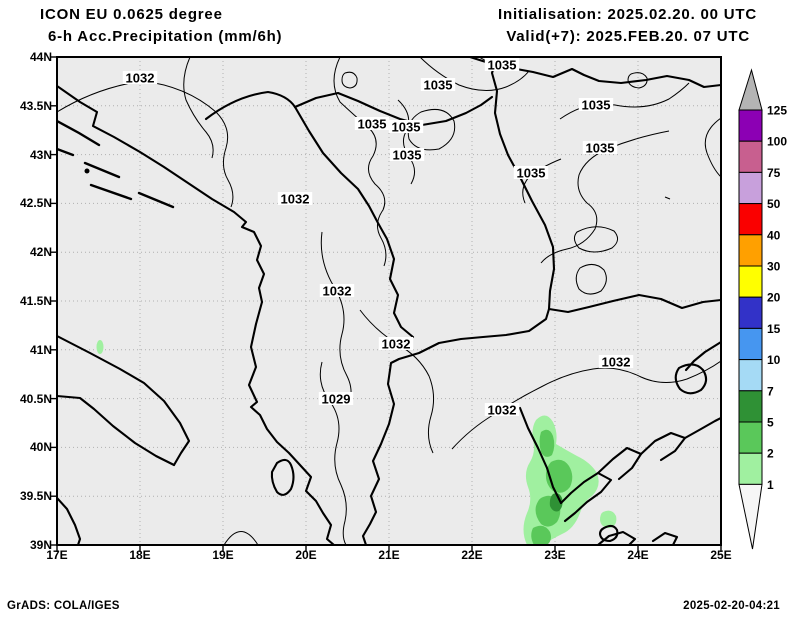  Describe the element at coordinates (777, 111) in the screenshot. I see `colorbar-label: 125` at that location.